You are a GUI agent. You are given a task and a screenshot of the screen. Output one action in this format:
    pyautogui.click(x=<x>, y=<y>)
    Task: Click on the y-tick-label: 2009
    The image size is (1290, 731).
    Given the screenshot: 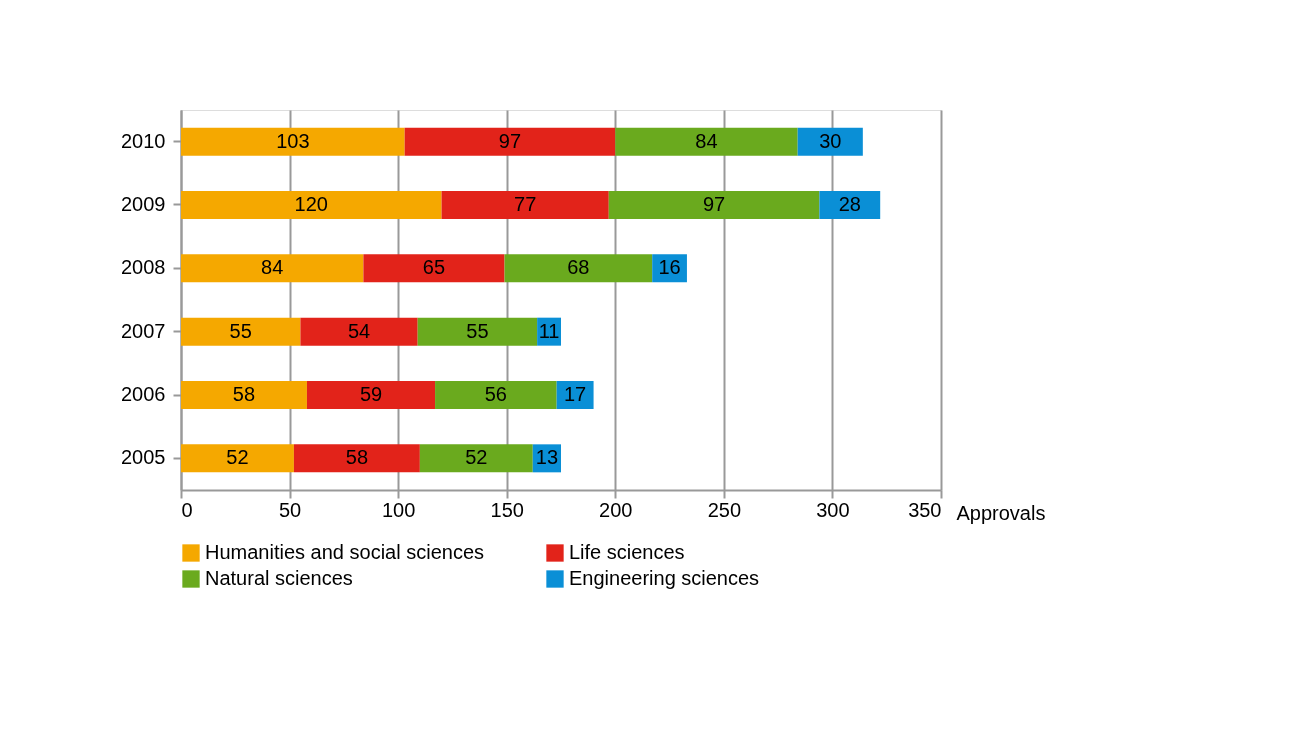 What is the action you would take?
    pyautogui.click(x=143, y=204)
    